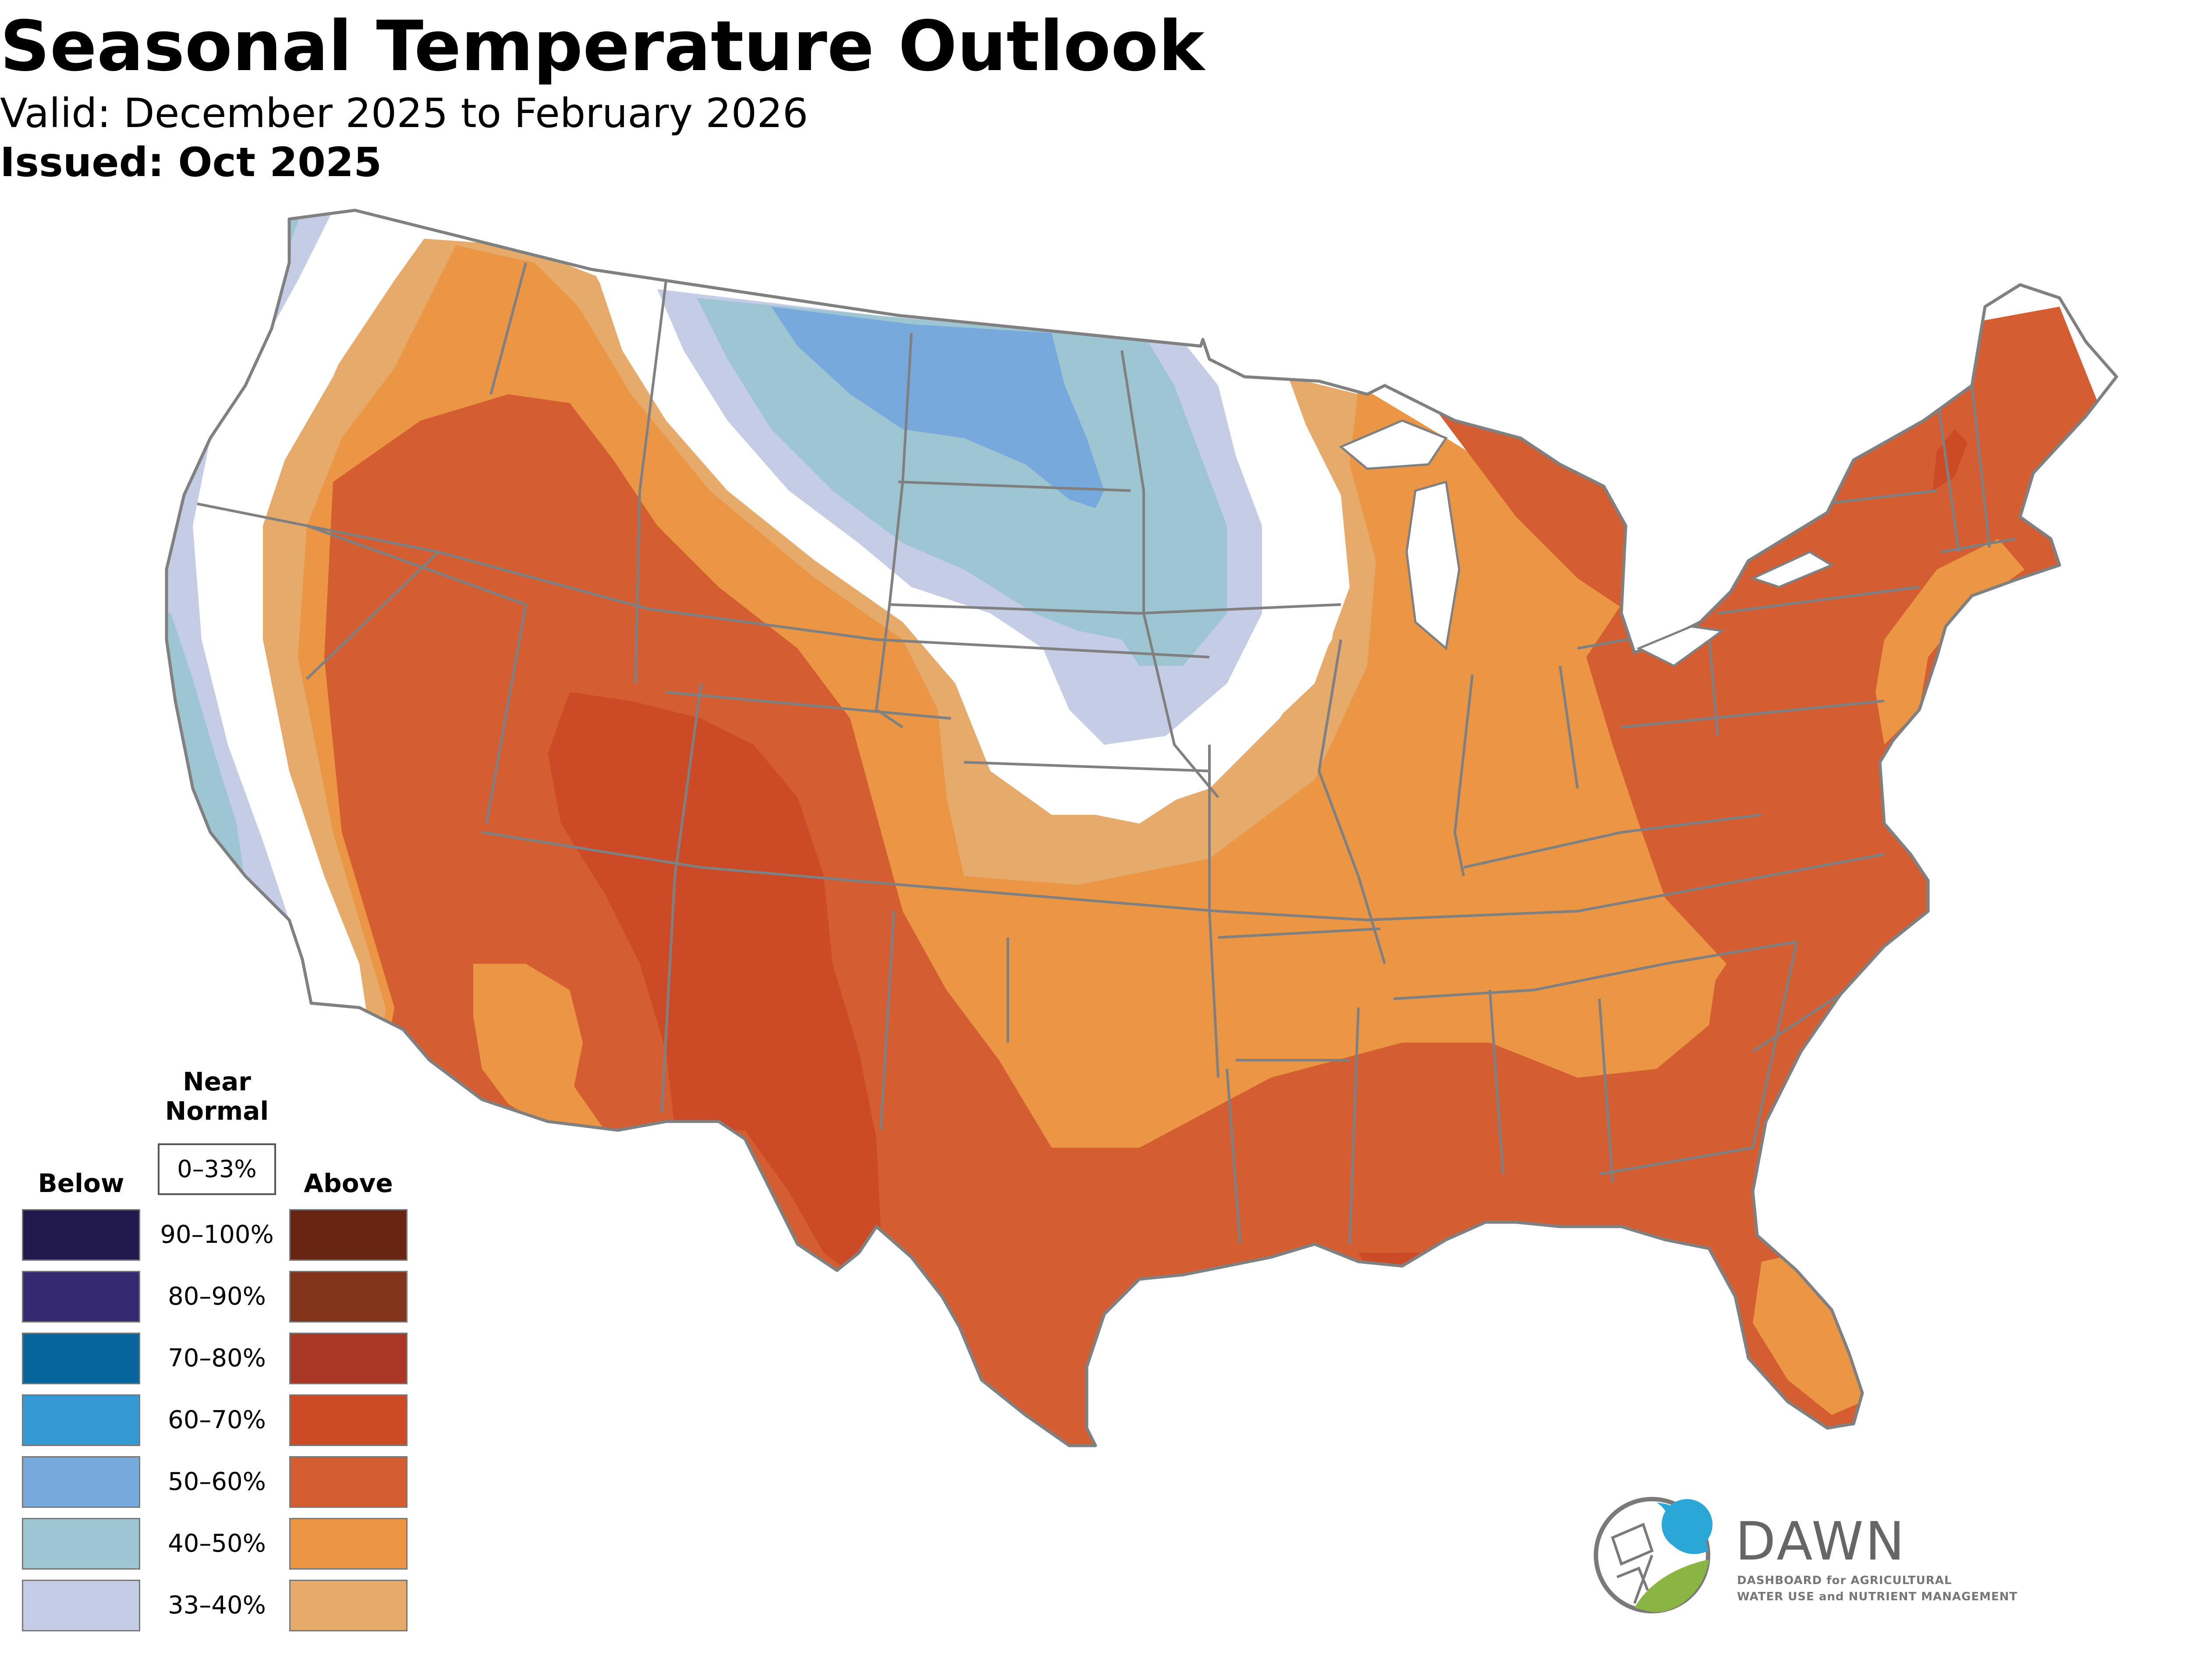 This screenshot has height=1680, width=2191. I want to click on below-40-50-north-central, so click(962, 482).